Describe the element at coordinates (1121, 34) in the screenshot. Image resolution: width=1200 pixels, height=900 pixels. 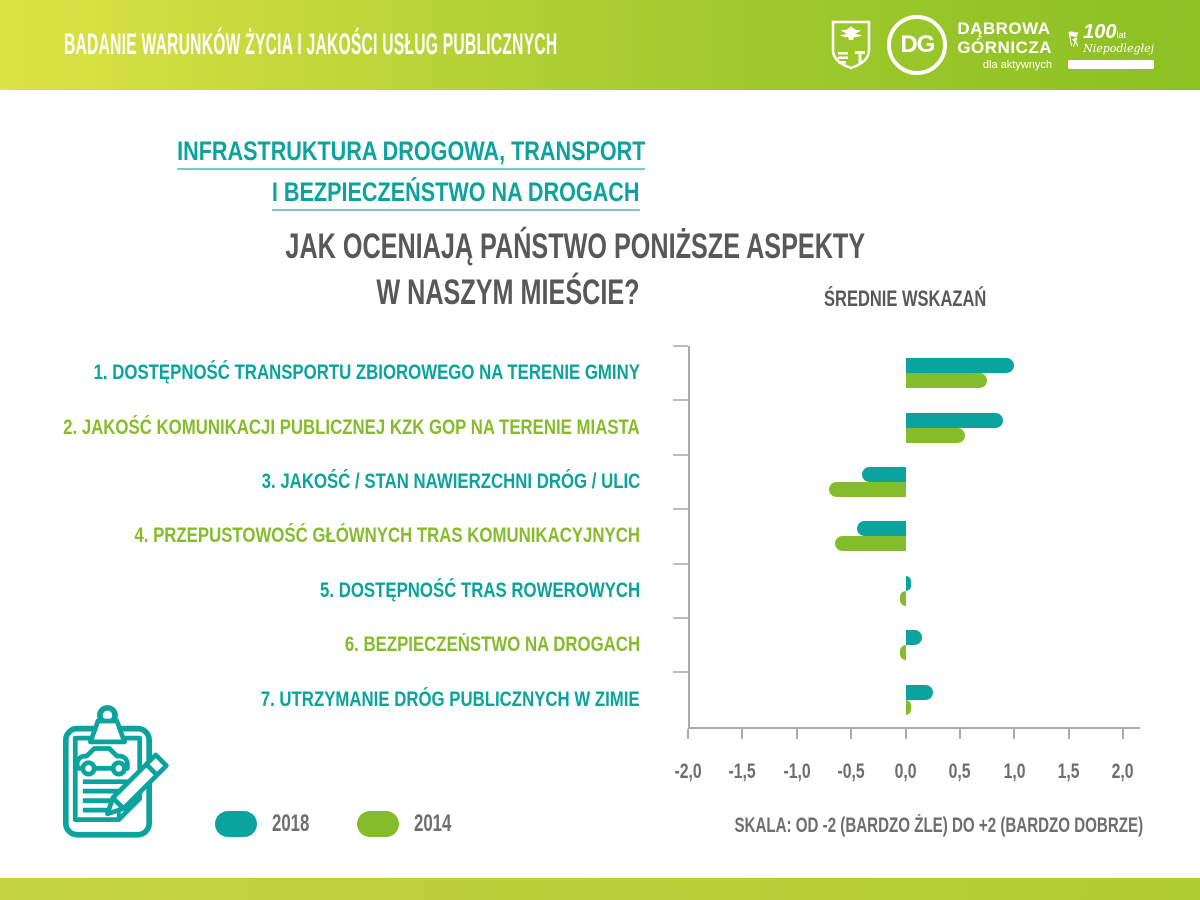
I see `centennial-lat: lat` at that location.